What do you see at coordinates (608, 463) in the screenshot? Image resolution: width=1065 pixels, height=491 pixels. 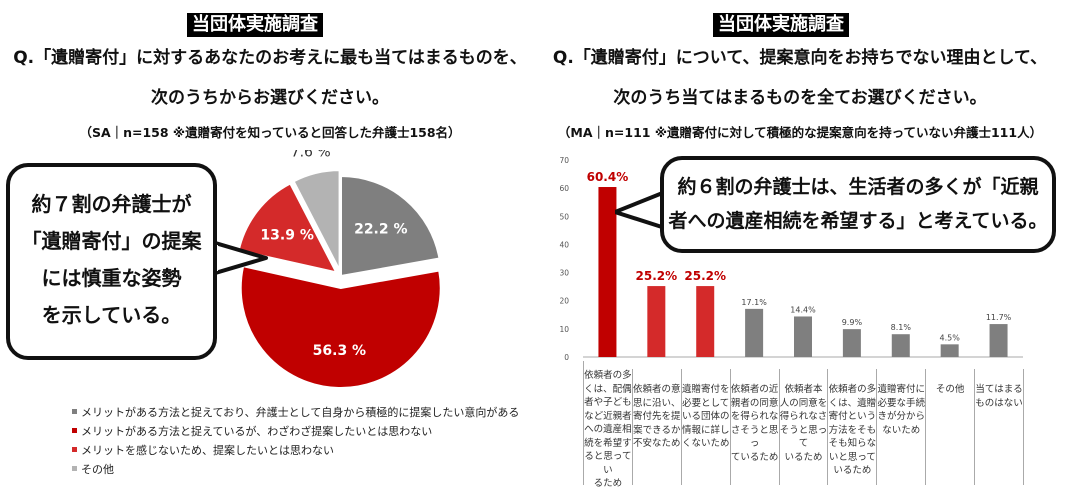 I see `x-category-line: ると思ってい` at bounding box center [608, 463].